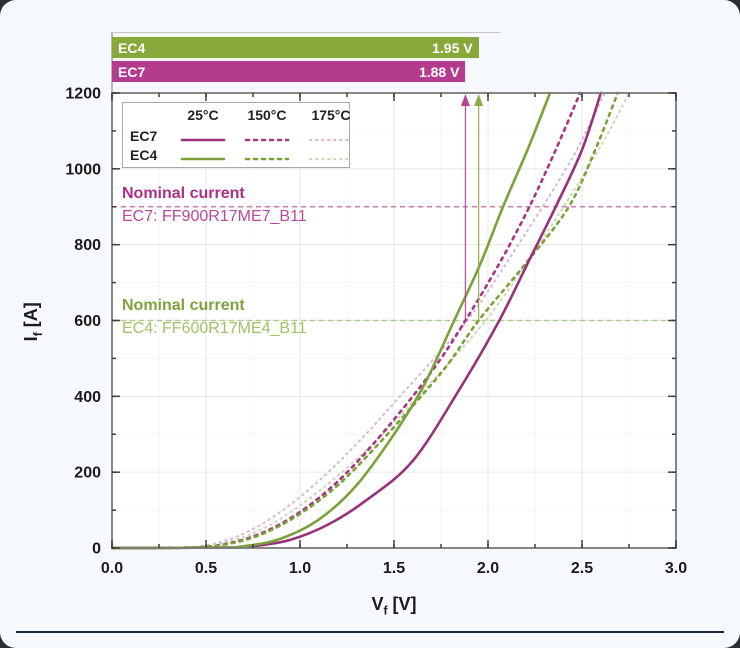  What do you see at coordinates (394, 264) in the screenshot?
I see `nominal-current-lines` at bounding box center [394, 264].